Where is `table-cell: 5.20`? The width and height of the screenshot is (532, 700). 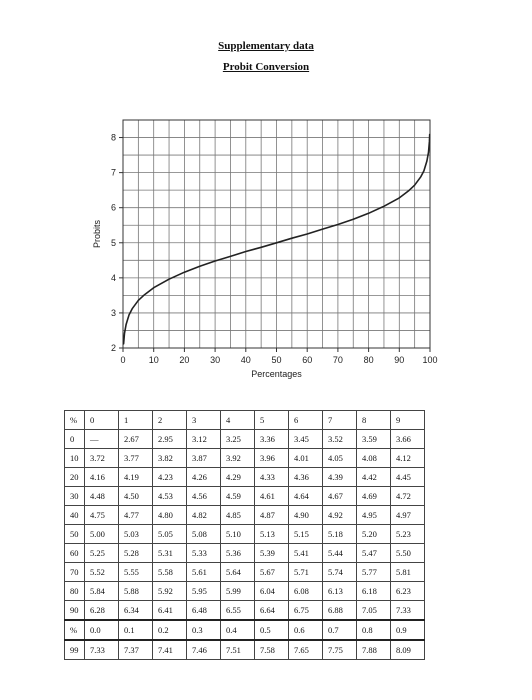 table-cell: 5.20 is located at coordinates (373, 534).